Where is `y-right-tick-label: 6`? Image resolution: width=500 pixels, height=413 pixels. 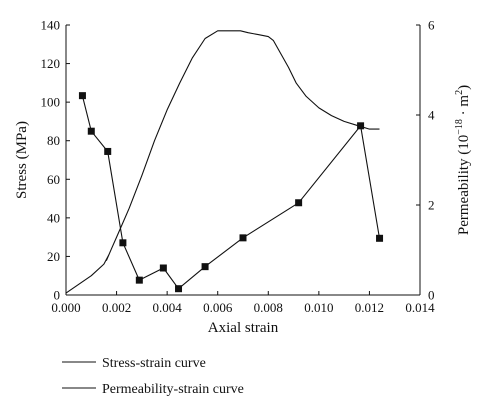 y-right-tick-label: 6 is located at coordinates (431, 25).